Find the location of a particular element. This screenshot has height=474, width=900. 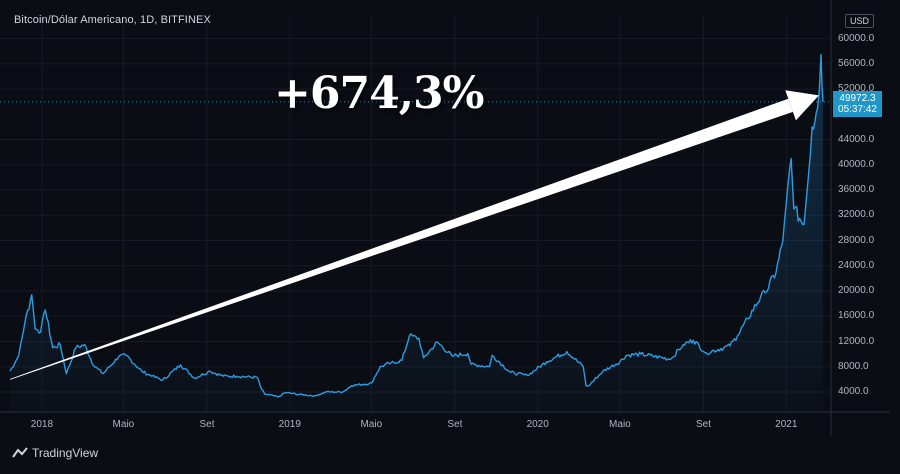

y-tick-label: 60000.0 is located at coordinates (856, 38).